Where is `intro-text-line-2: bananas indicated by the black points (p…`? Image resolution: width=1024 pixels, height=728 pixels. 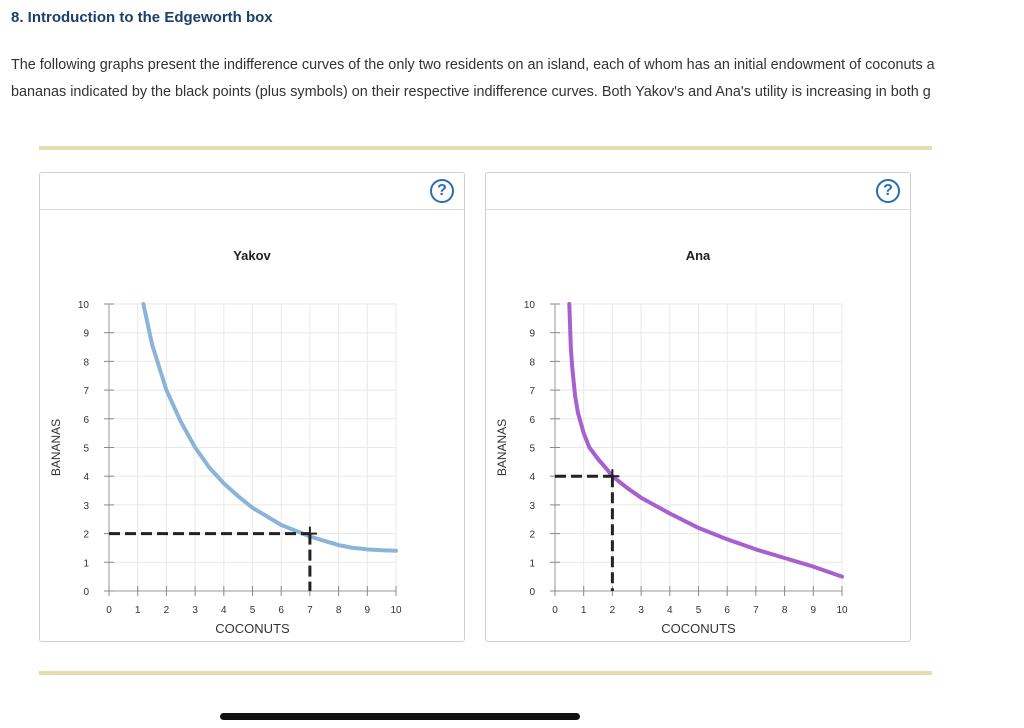
intro-text-line-2: bananas indicated by the black points (p… is located at coordinates (471, 92).